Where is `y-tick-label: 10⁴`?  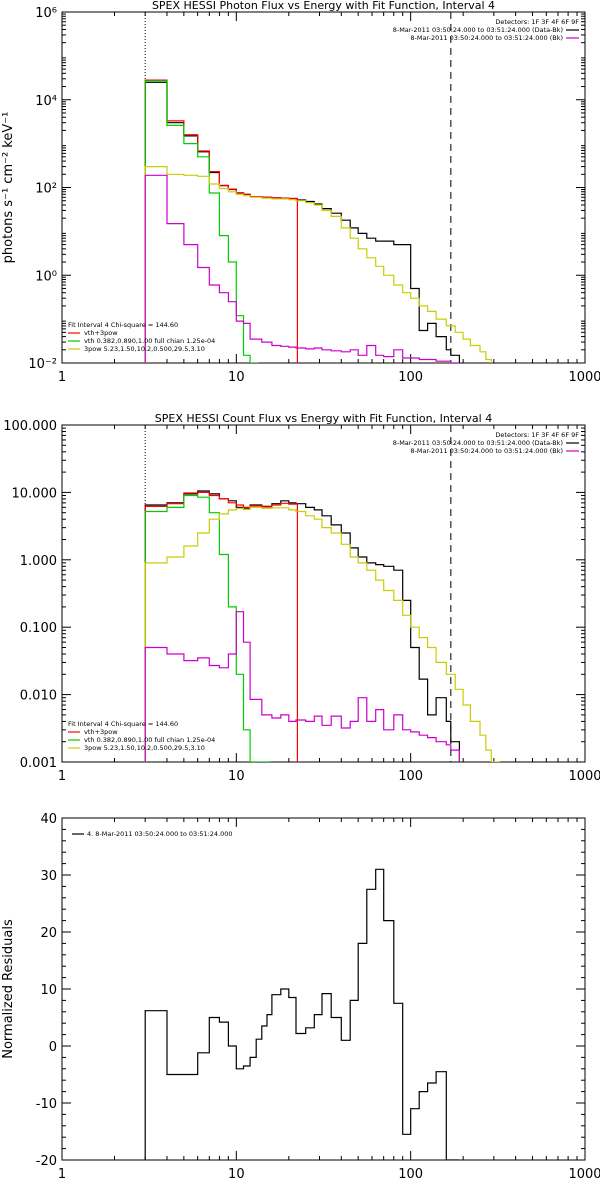 y-tick-label: 10⁴ is located at coordinates (46, 101).